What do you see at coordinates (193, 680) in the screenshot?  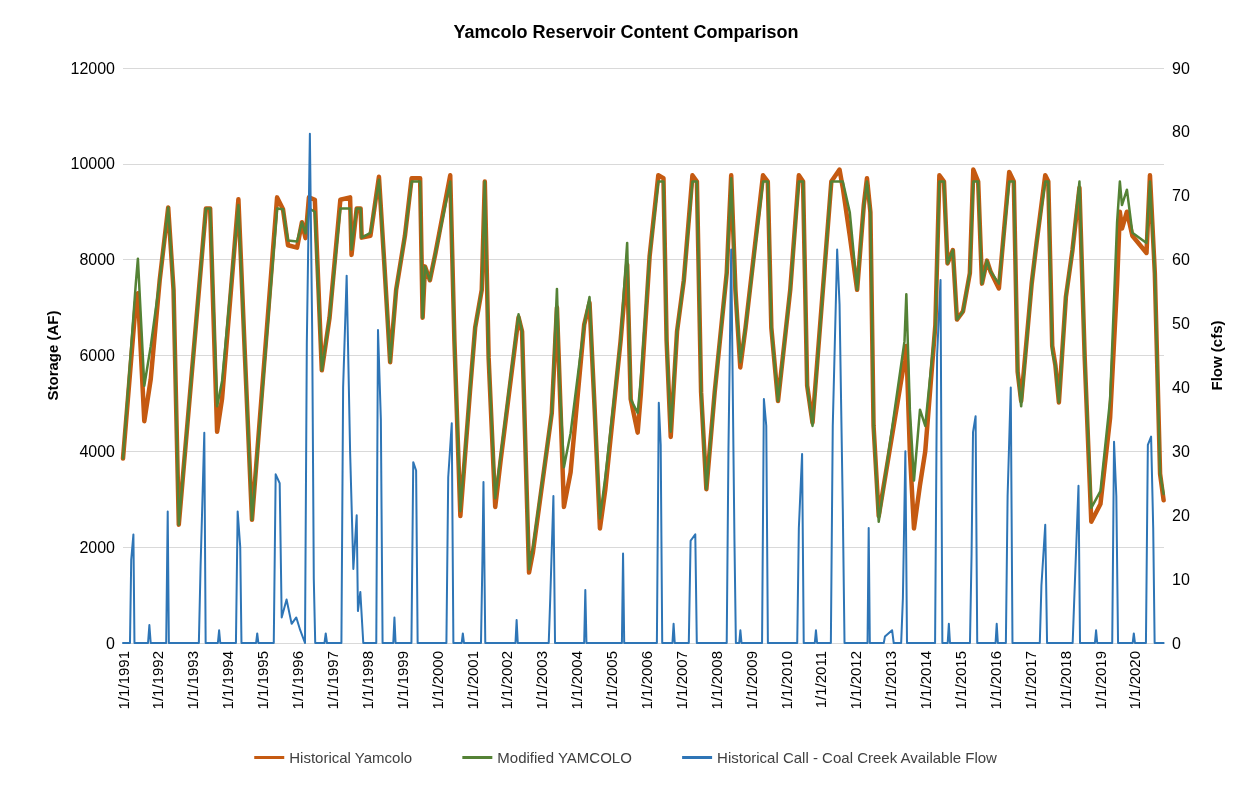 I see `x-tick-label: 1/1/1993` at bounding box center [193, 680].